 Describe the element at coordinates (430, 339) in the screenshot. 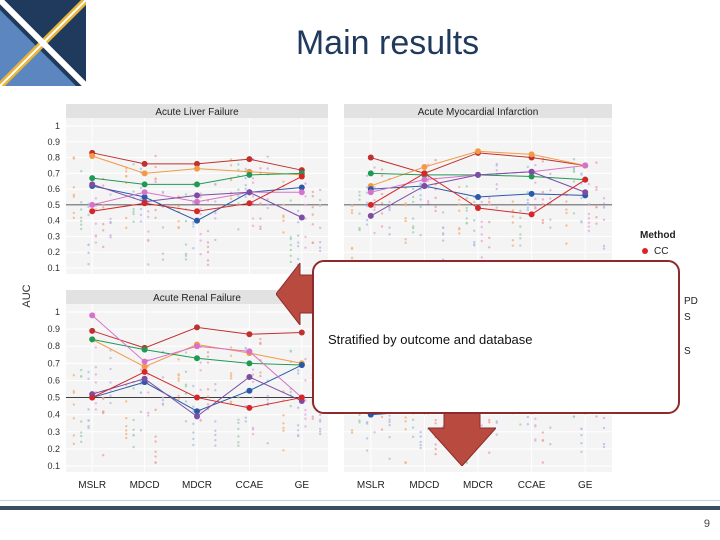

I see `callout-text: Stratified by outcome and database` at that location.